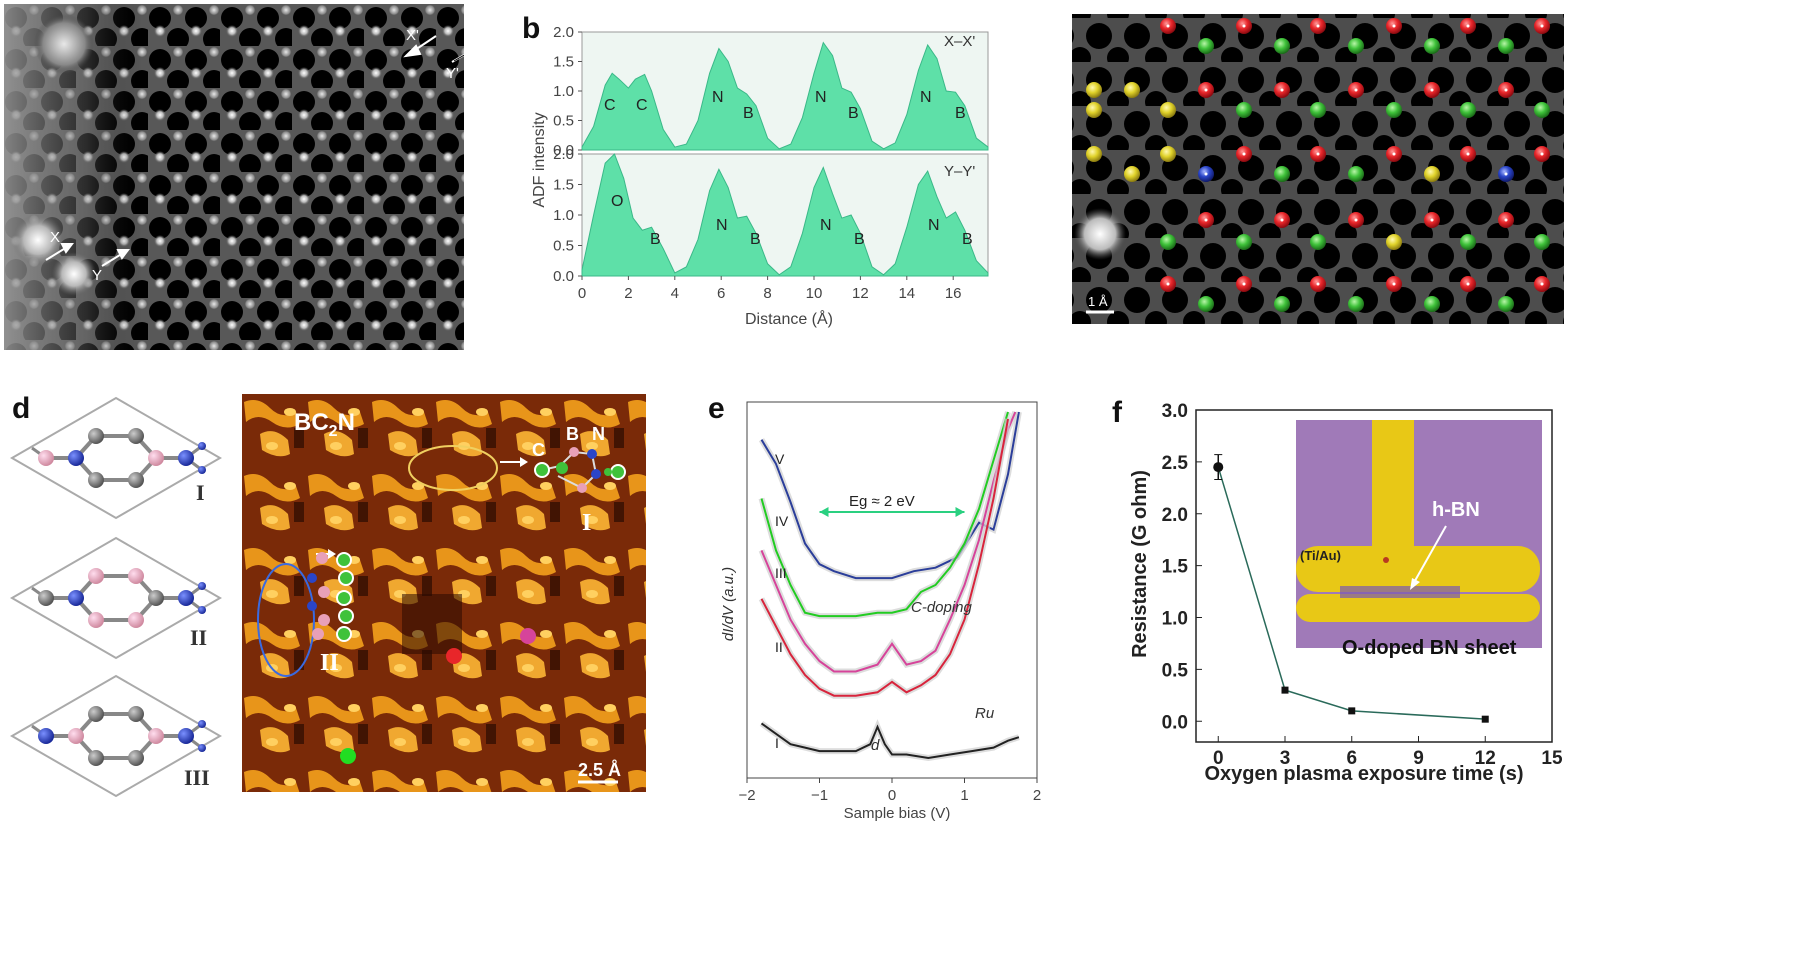  I want to click on atom-label-N: N, so click(598, 434).